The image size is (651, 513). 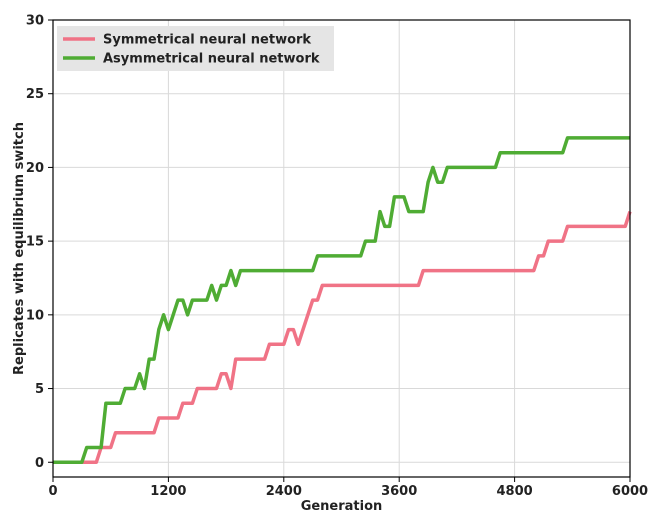 I want to click on y-tick-label: 0, so click(x=39, y=463).